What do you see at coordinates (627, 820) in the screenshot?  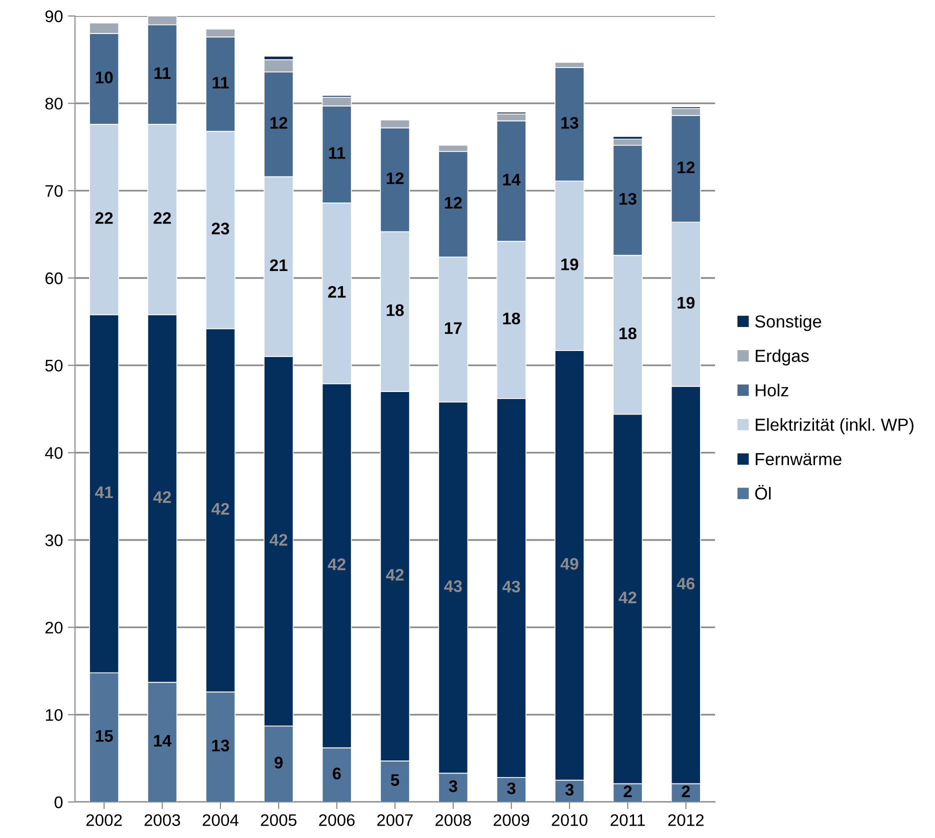 I see `x-tick-label: 2011` at bounding box center [627, 820].